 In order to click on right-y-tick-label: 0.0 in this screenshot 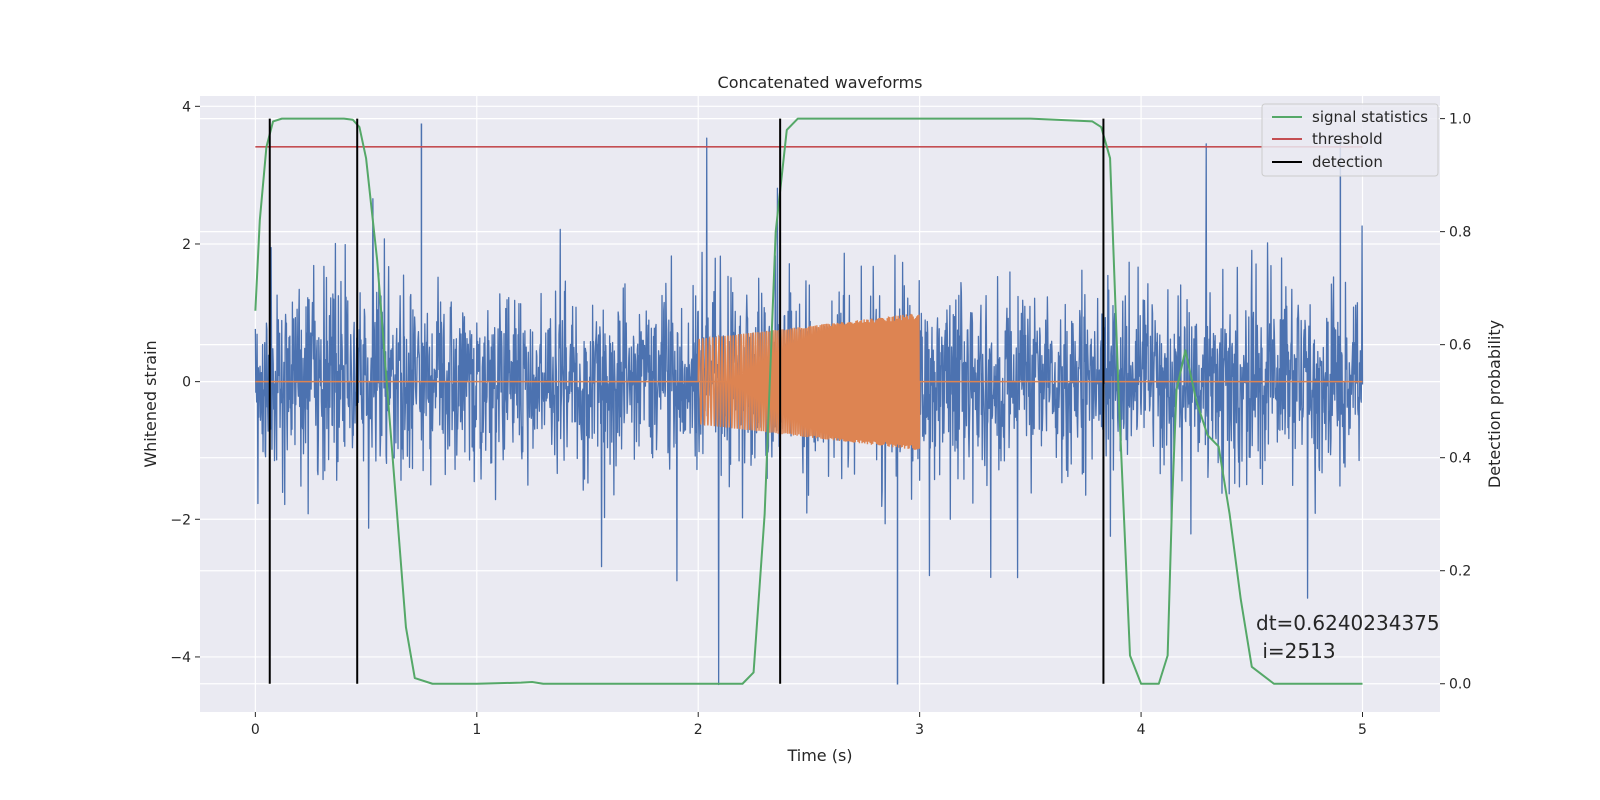, I will do `click(1460, 685)`.